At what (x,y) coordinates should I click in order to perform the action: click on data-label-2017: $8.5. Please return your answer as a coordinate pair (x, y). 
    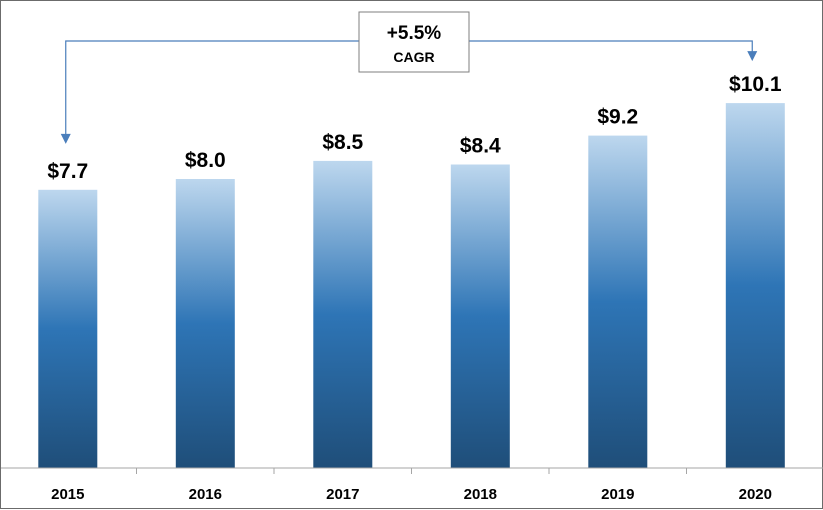
    Looking at the image, I should click on (342, 142).